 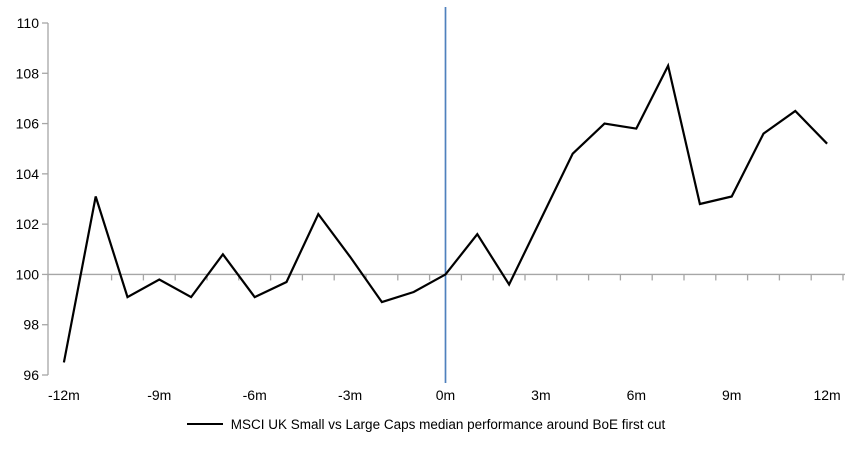 I want to click on x-tick-label: 12m, so click(x=826, y=395).